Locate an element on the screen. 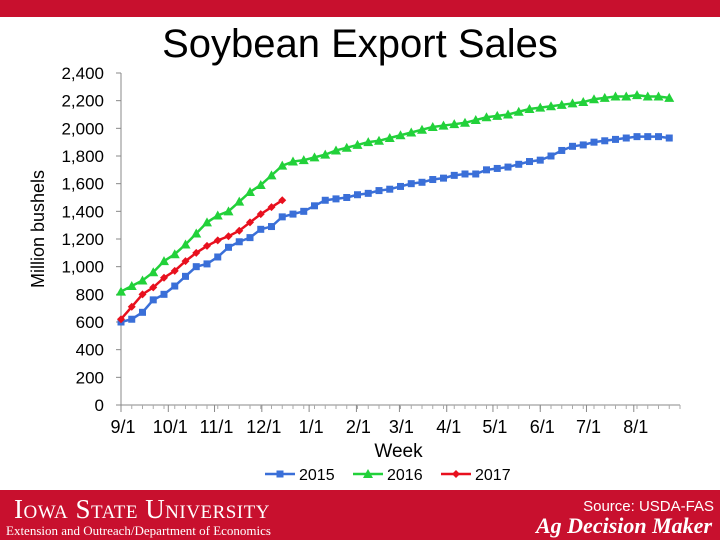  page-title: Soybean Export Sales is located at coordinates (360, 44).